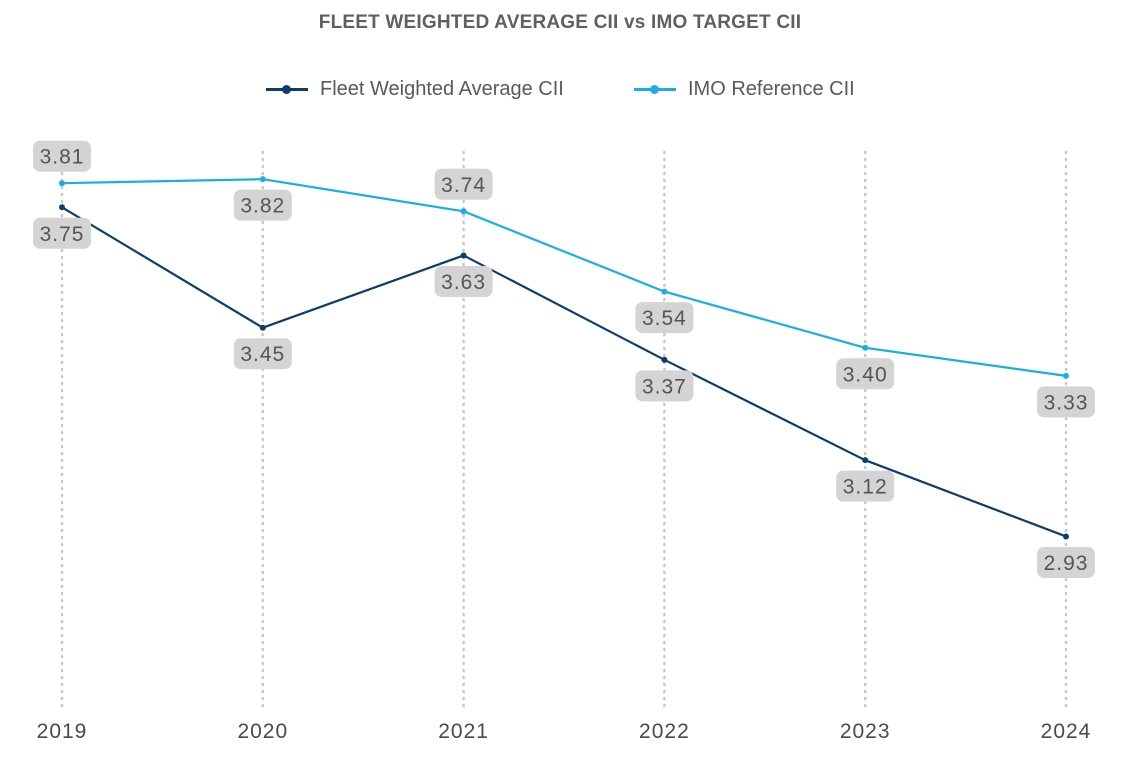  I want to click on data-label-1-2019: 3.81, so click(62, 157).